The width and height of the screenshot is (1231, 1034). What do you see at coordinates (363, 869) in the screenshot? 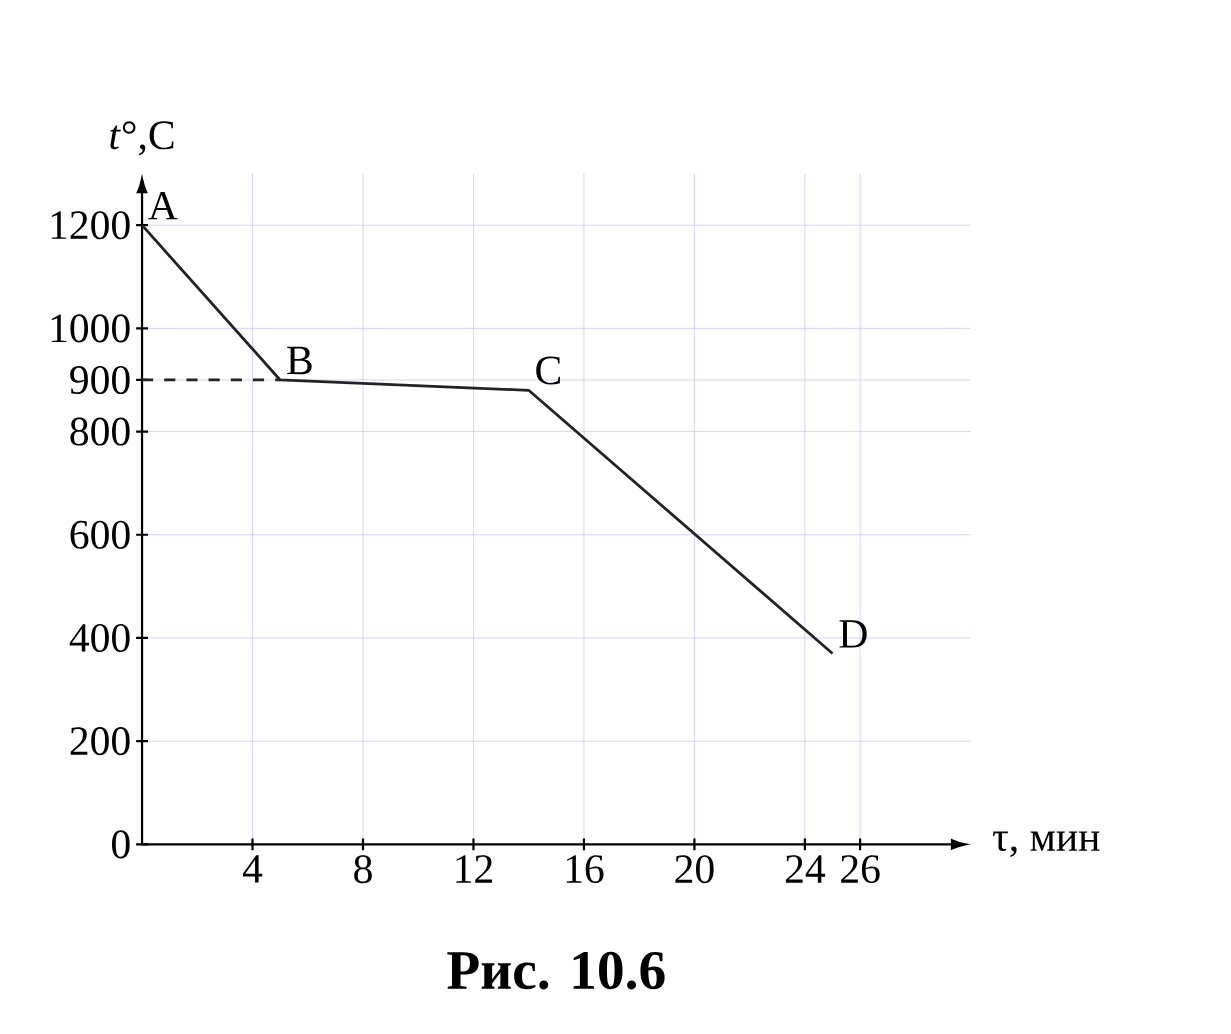
I see `x-tick-label: 8` at bounding box center [363, 869].